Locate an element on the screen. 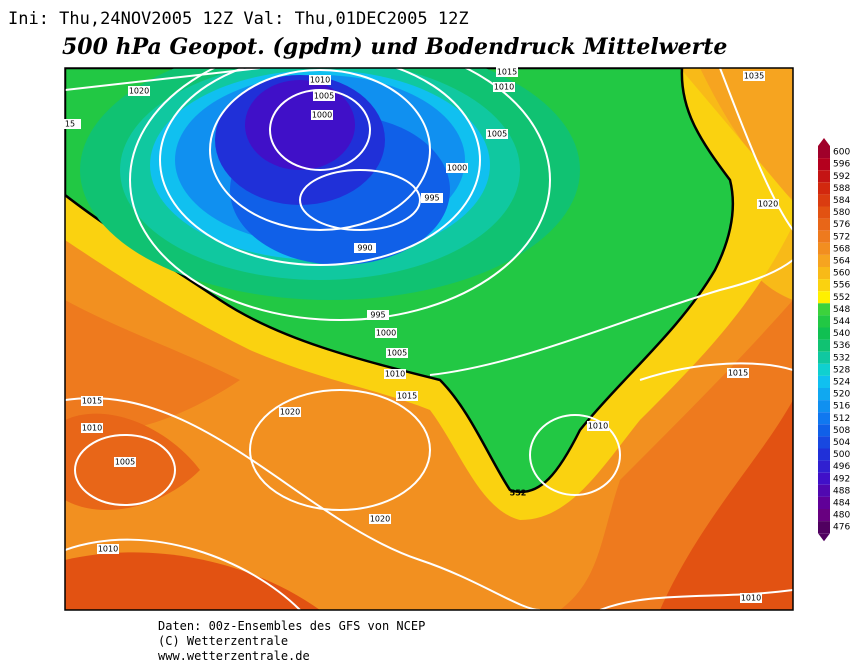  colorbar-label: 476 is located at coordinates (841, 528).